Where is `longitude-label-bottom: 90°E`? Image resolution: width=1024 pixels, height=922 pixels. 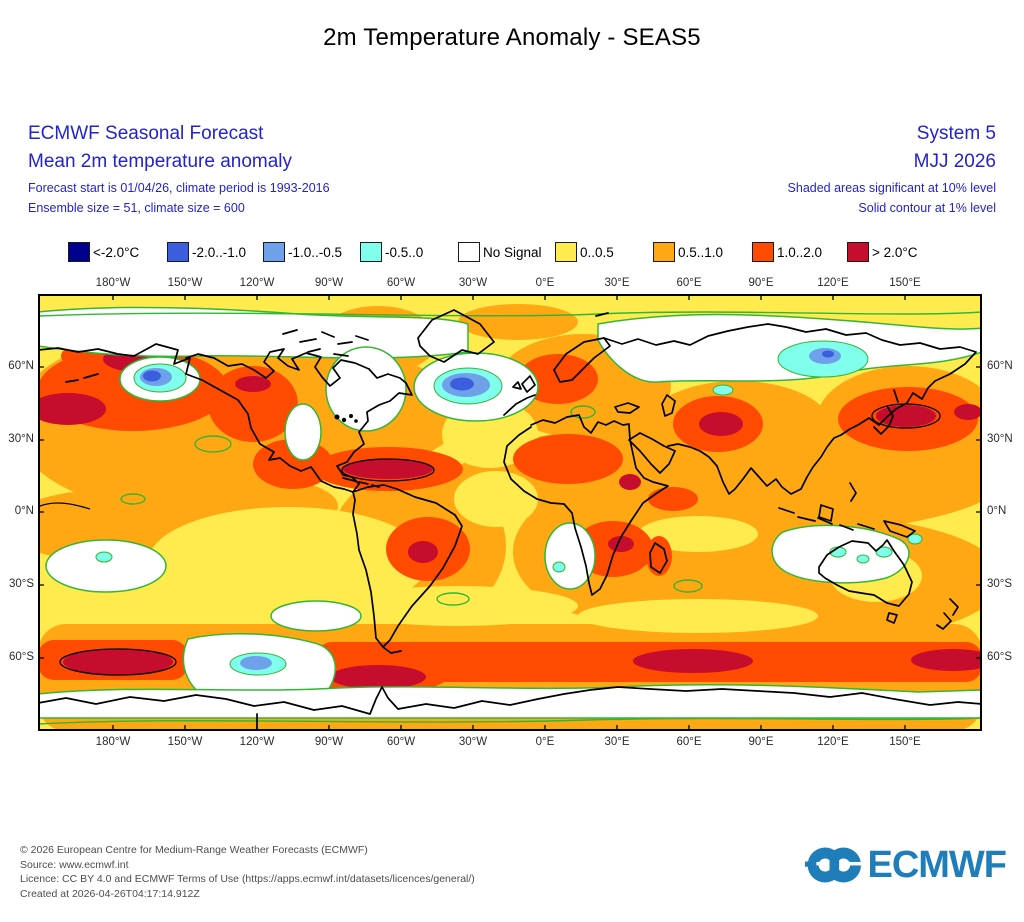
longitude-label-bottom: 90°E is located at coordinates (761, 742).